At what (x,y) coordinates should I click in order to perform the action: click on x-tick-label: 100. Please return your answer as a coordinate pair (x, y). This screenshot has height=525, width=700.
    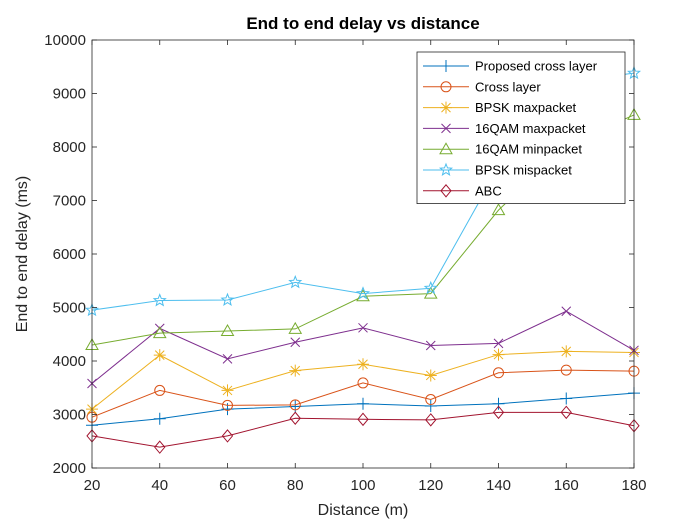
    Looking at the image, I should click on (362, 485).